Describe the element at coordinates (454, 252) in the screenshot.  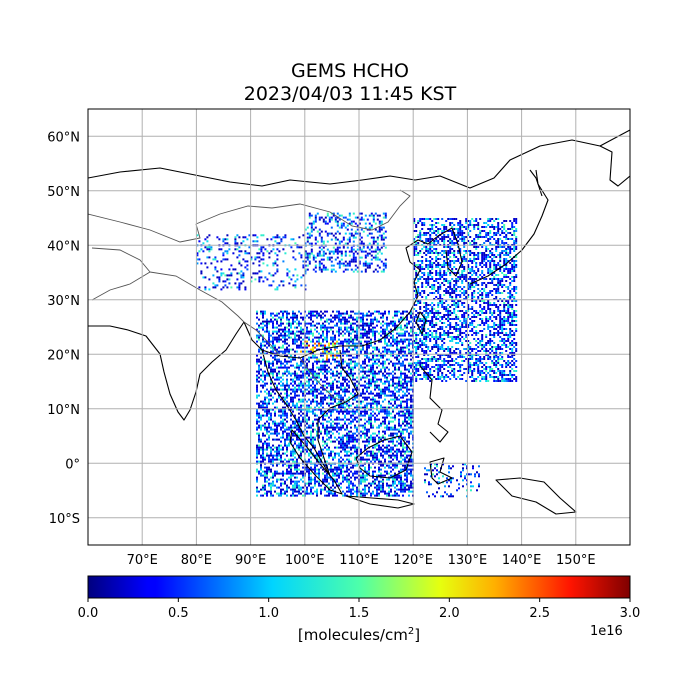
I see `coastline-korea` at that location.